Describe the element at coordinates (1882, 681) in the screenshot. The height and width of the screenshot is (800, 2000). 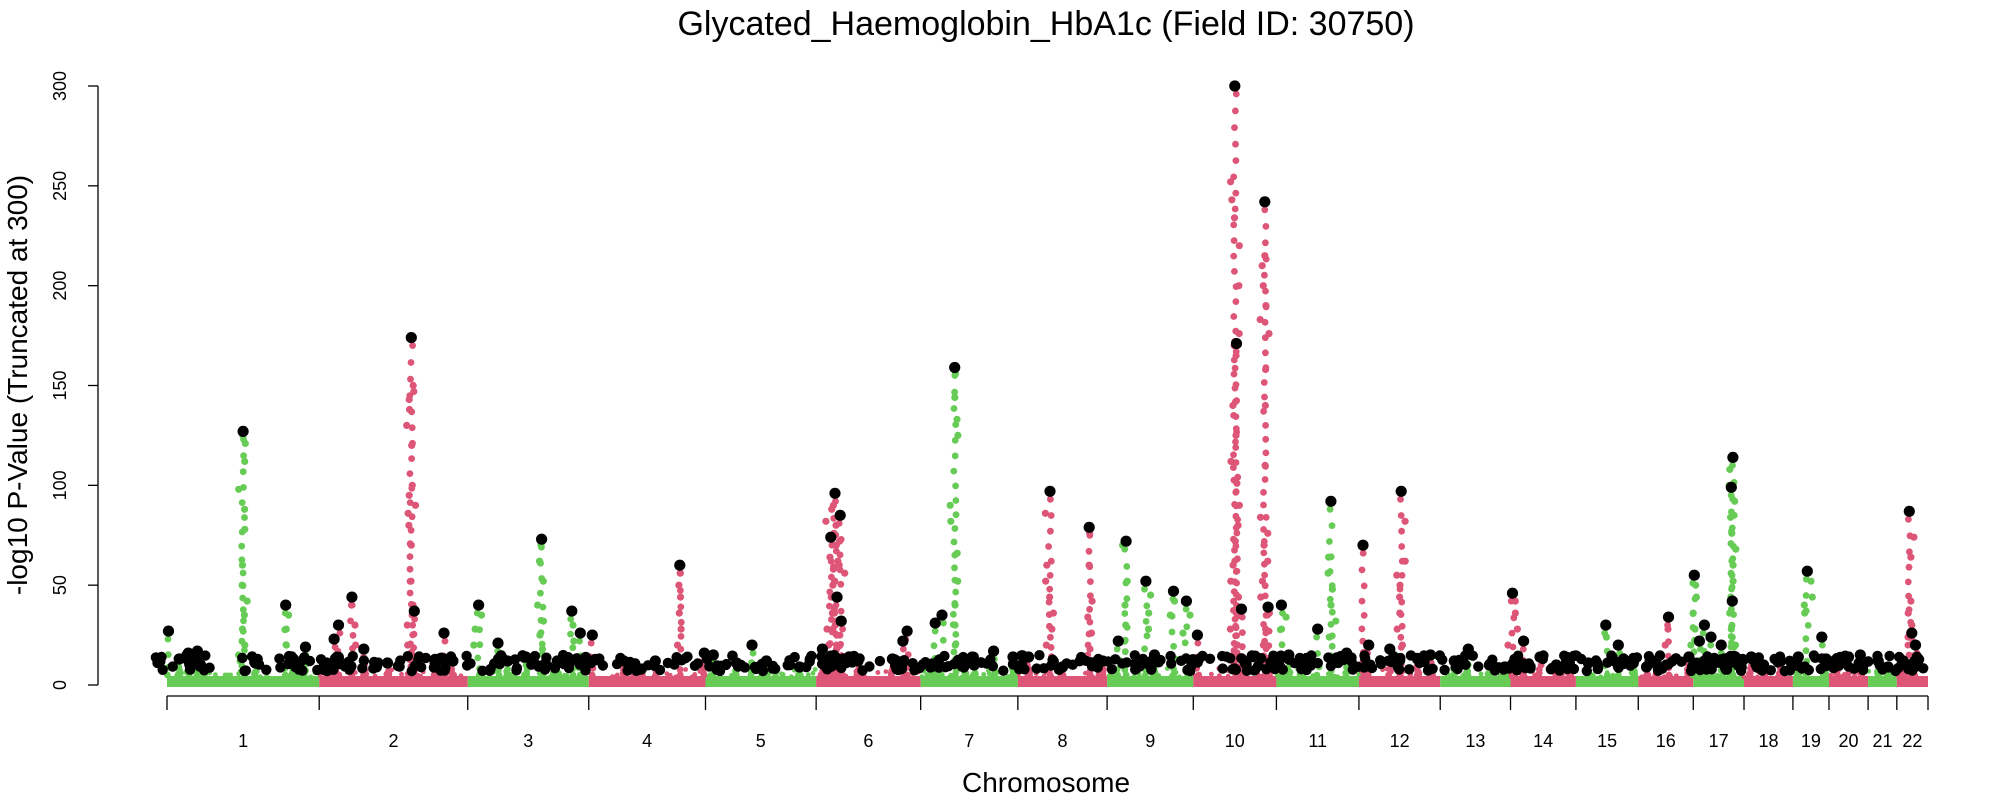
I see `baseline-band-chr21` at that location.